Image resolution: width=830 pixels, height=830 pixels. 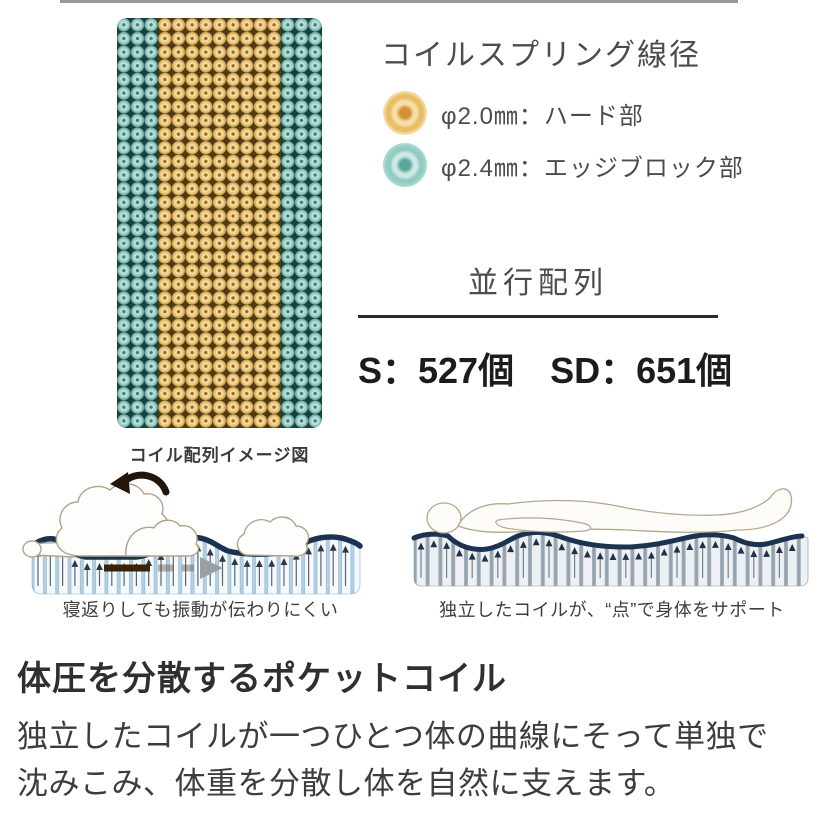 What do you see at coordinates (200, 610) in the screenshot?
I see `turning-over-caption: 寝返りしても振動が伝わりにくい` at bounding box center [200, 610].